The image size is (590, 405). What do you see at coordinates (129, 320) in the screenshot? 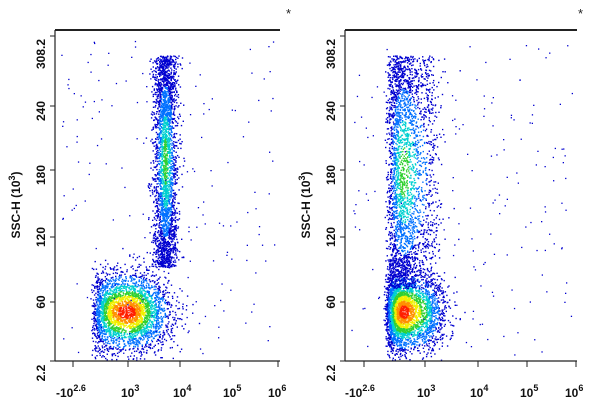
I see `event-point-1-2051` at bounding box center [129, 320].